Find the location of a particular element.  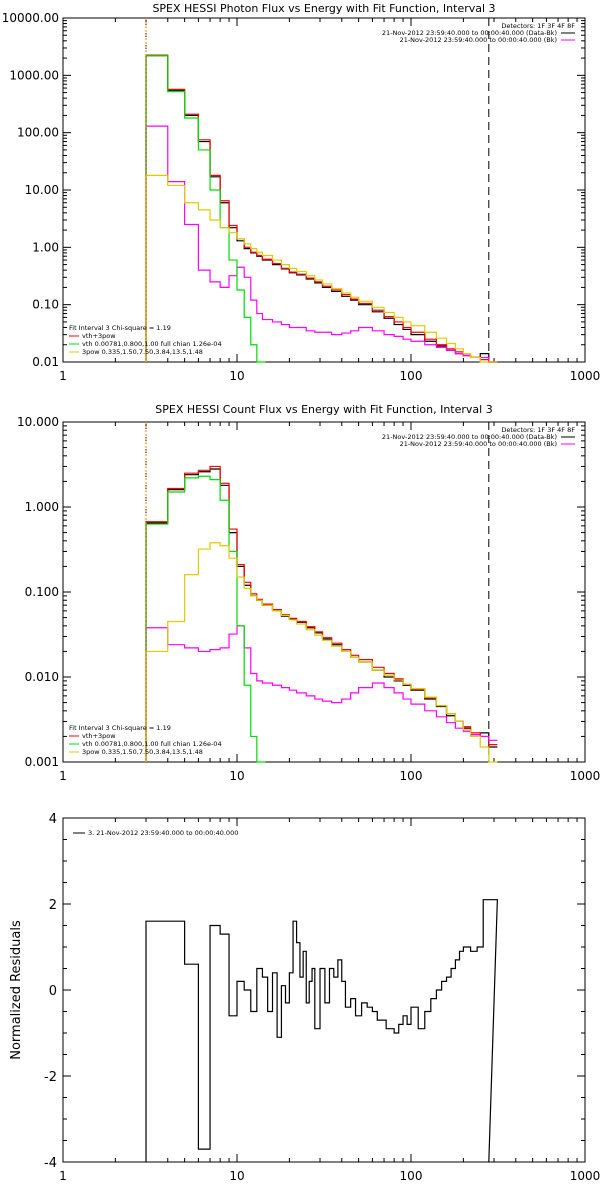

y-tick-label: 0.001 is located at coordinates (42, 762).